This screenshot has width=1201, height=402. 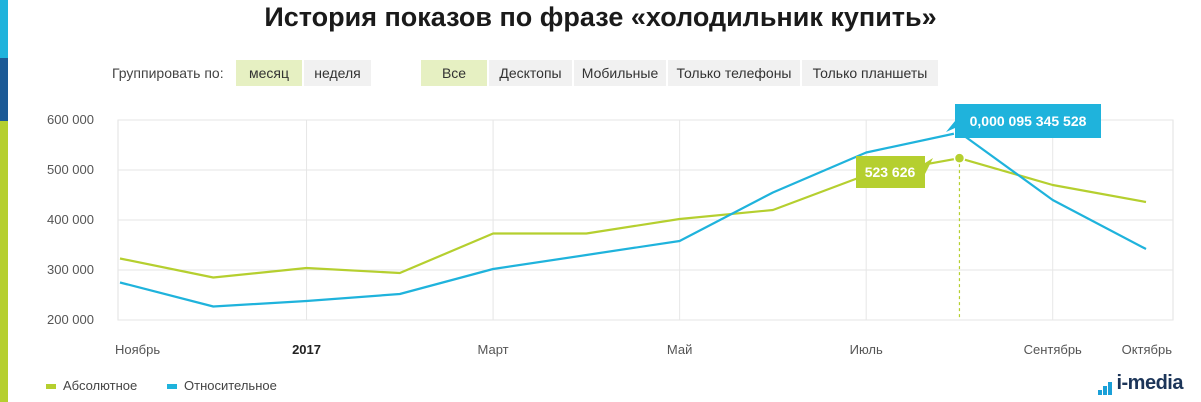 I want to click on group-week-button: неделя, so click(x=337, y=73).